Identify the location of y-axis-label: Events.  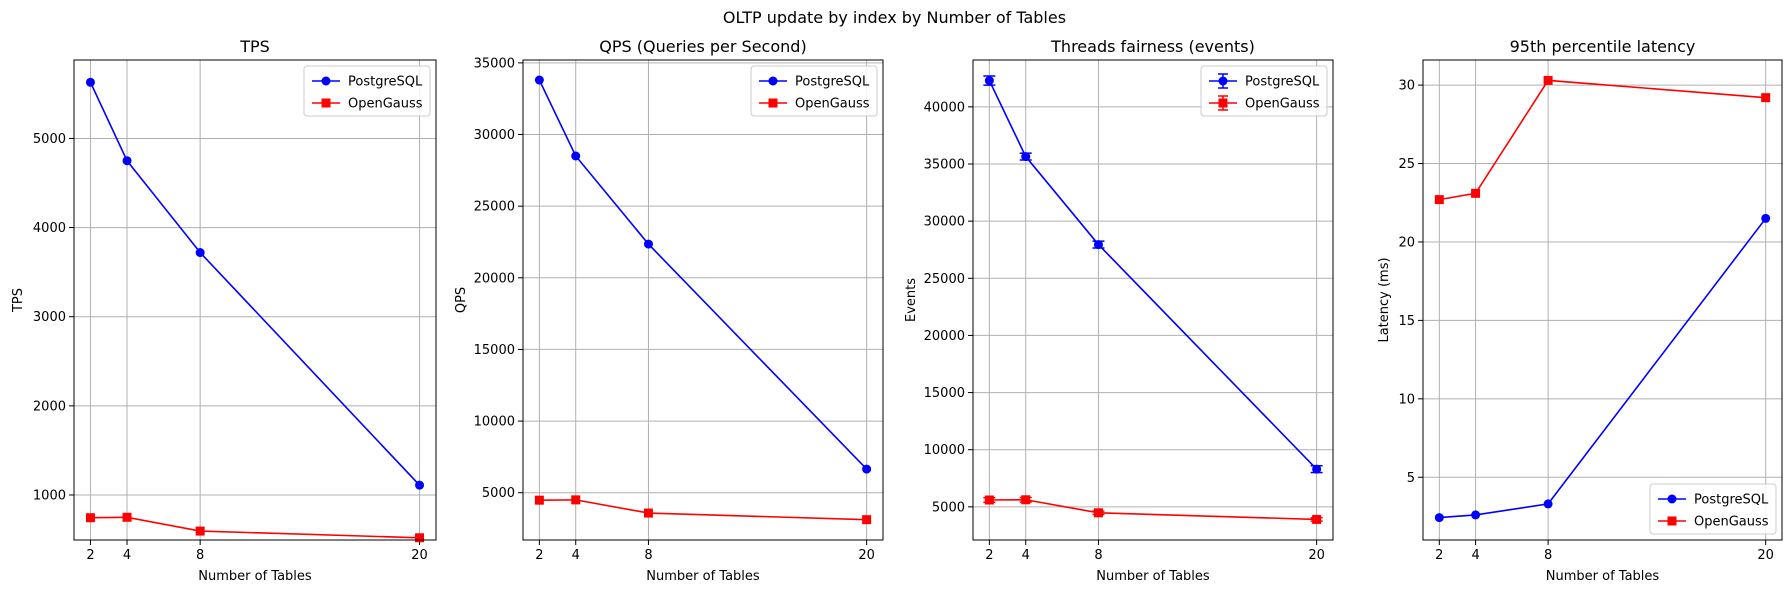
(911, 300).